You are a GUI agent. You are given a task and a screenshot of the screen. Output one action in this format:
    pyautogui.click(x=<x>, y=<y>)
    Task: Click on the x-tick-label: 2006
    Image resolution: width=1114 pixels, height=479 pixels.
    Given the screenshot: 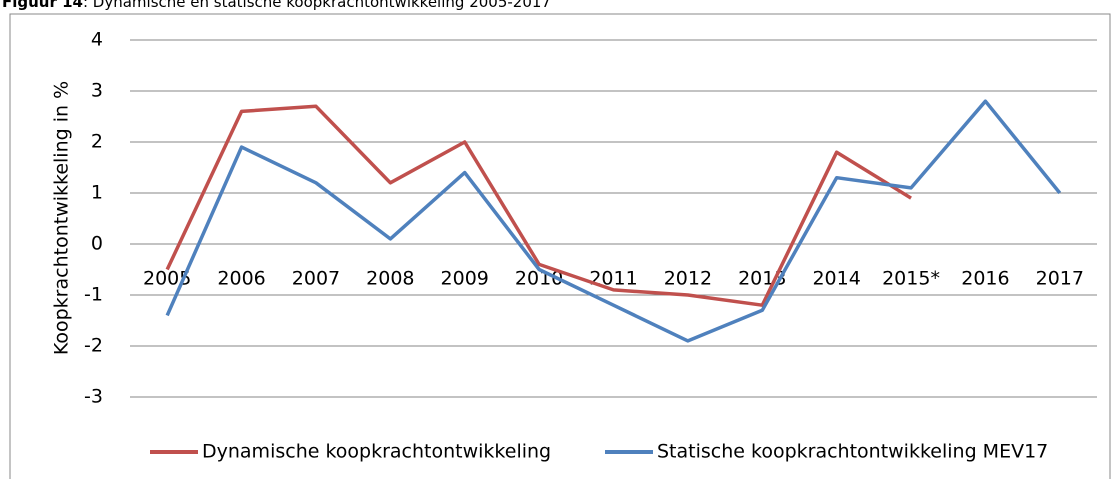 What is the action you would take?
    pyautogui.click(x=241, y=279)
    